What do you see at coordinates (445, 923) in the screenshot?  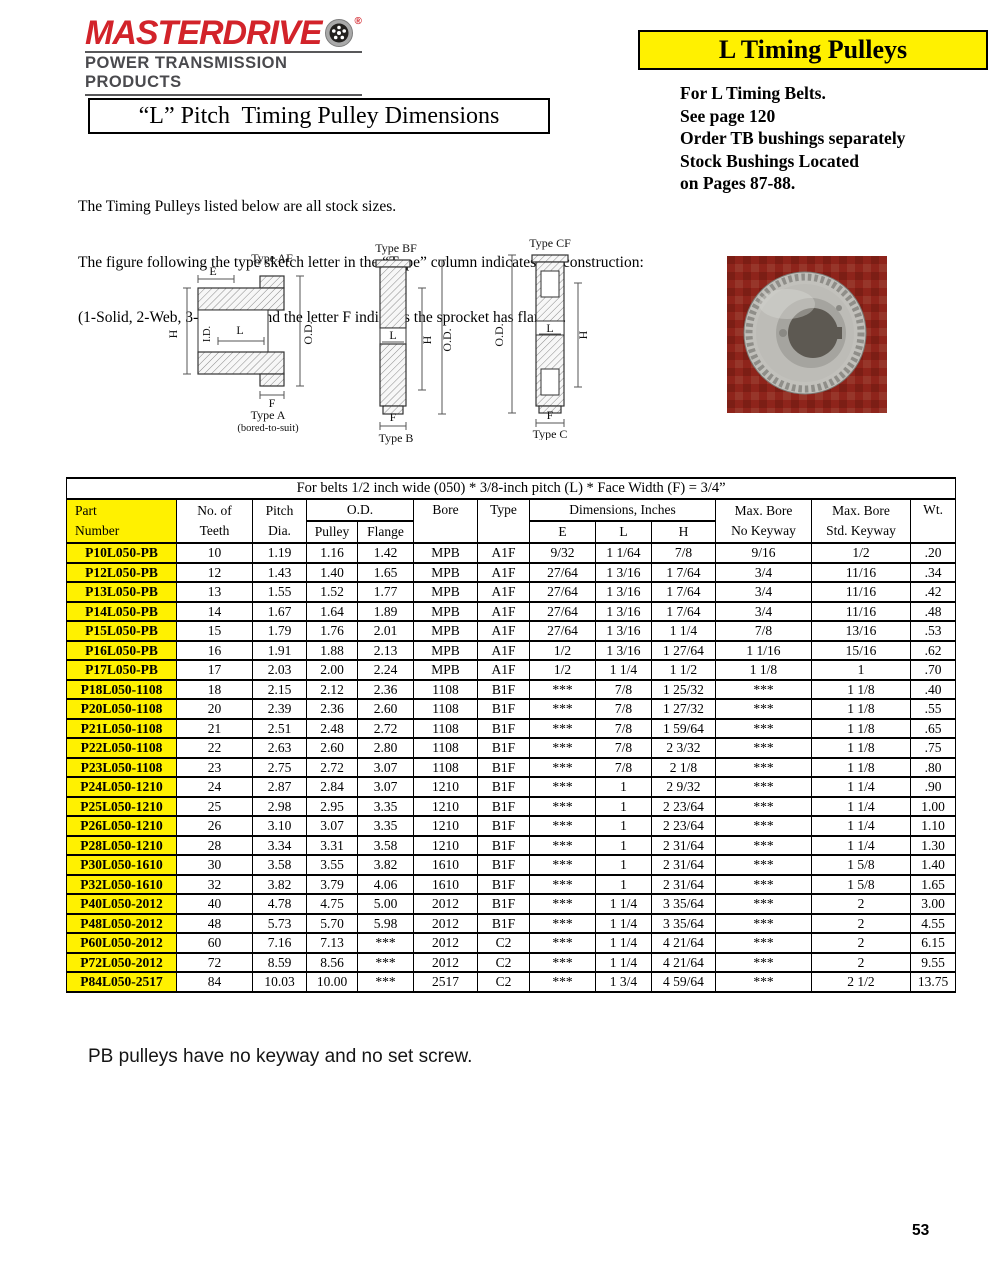 I see `data-cell: 2012` at bounding box center [445, 923].